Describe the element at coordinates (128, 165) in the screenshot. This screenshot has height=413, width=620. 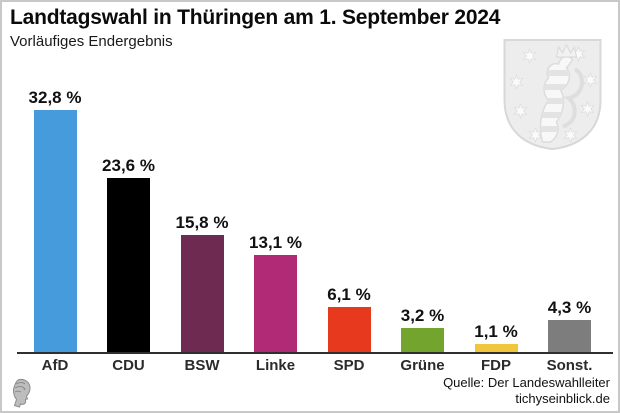
I see `bar-value-label: 23,6 %` at that location.